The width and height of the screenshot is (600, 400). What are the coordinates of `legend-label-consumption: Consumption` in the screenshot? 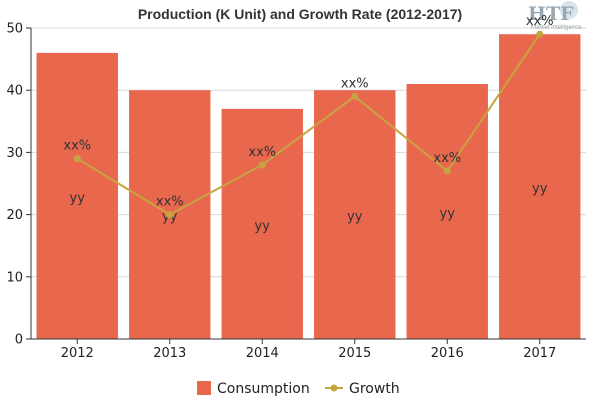 It's located at (263, 389).